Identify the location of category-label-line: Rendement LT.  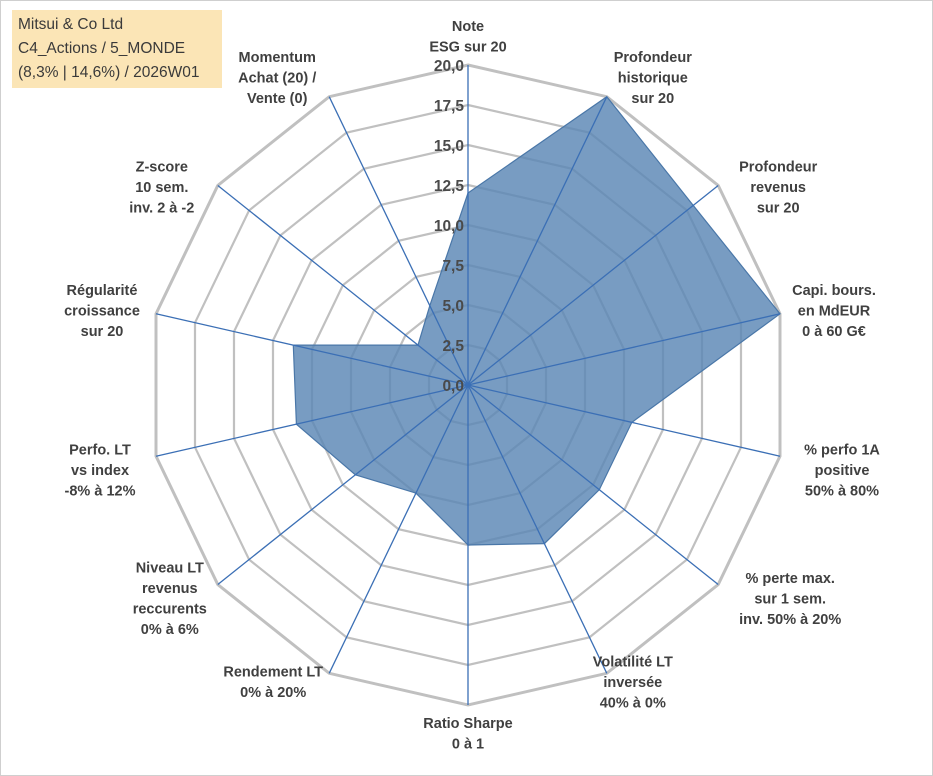
(273, 672).